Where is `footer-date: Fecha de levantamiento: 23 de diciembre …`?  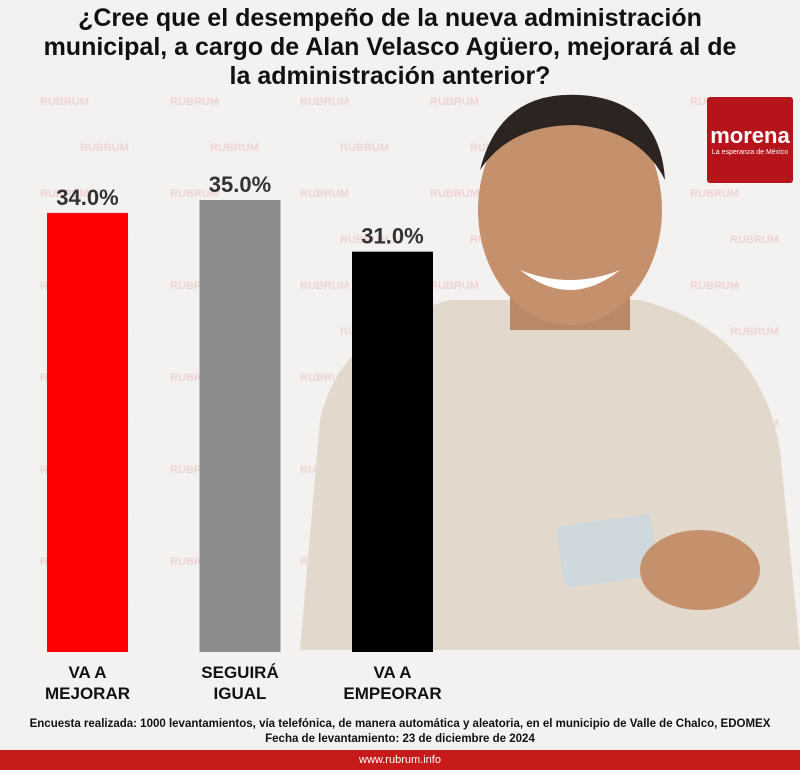
footer-date: Fecha de levantamiento: 23 de diciembre … is located at coordinates (400, 739).